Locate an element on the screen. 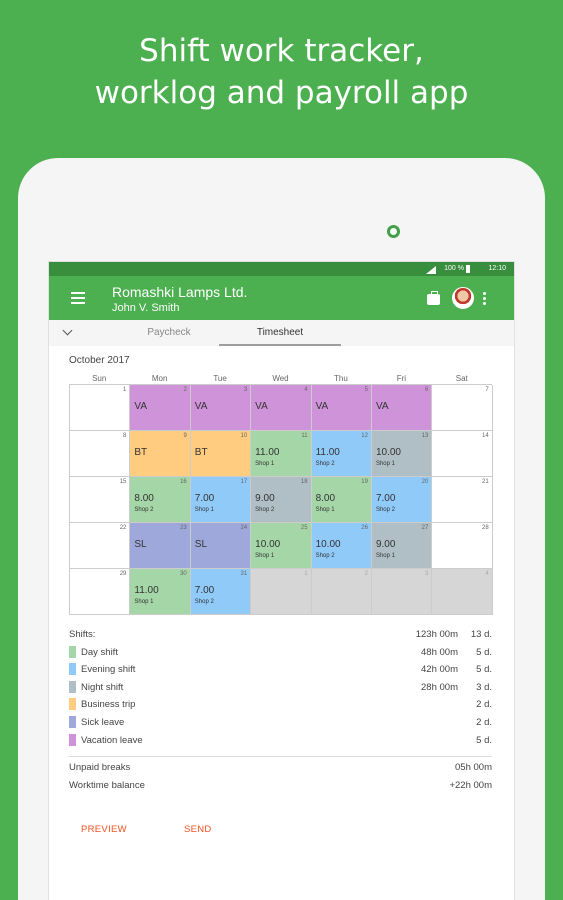  day-number: 3 is located at coordinates (427, 574).